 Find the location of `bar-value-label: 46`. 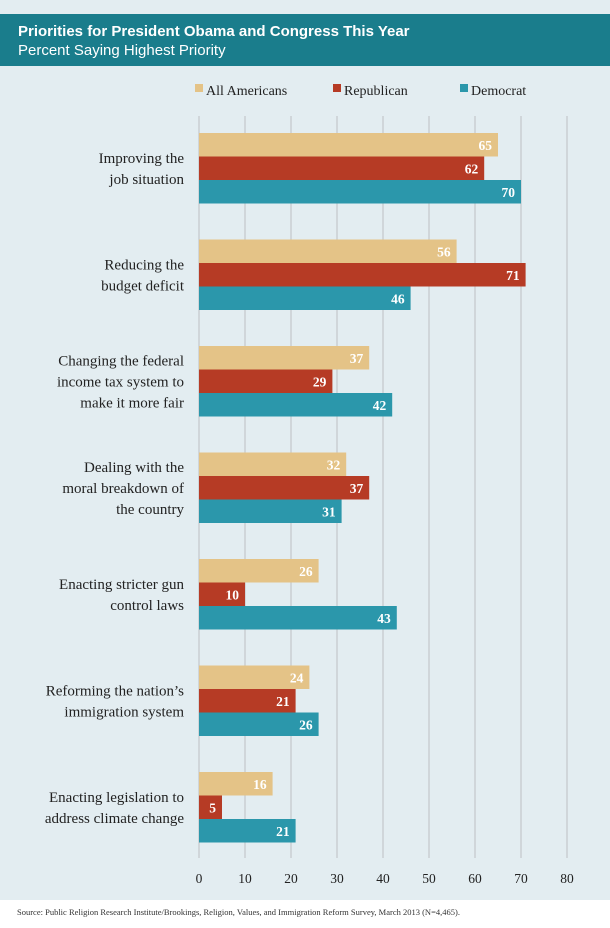

bar-value-label: 46 is located at coordinates (398, 298).